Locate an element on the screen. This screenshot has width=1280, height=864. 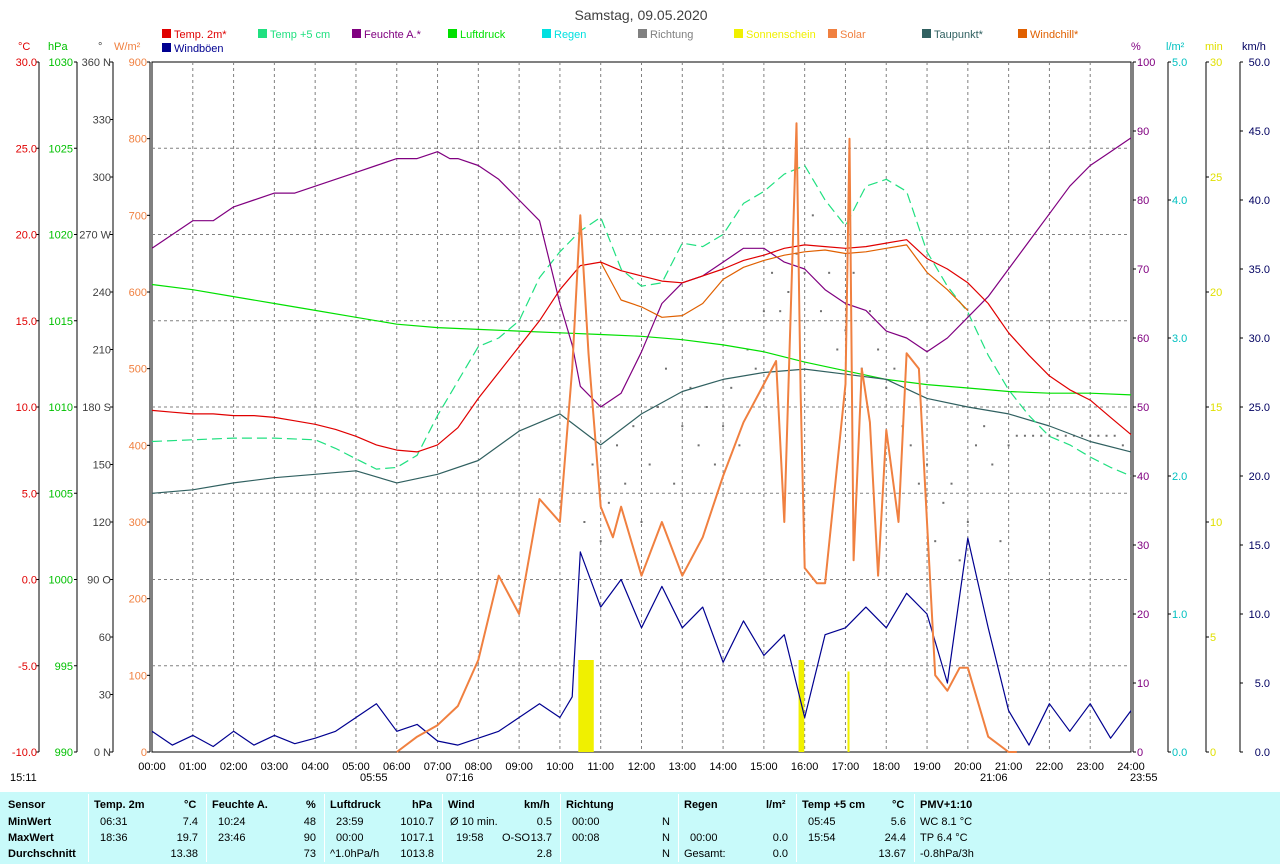
humidity-tick-label: 60 is located at coordinates (1143, 339).